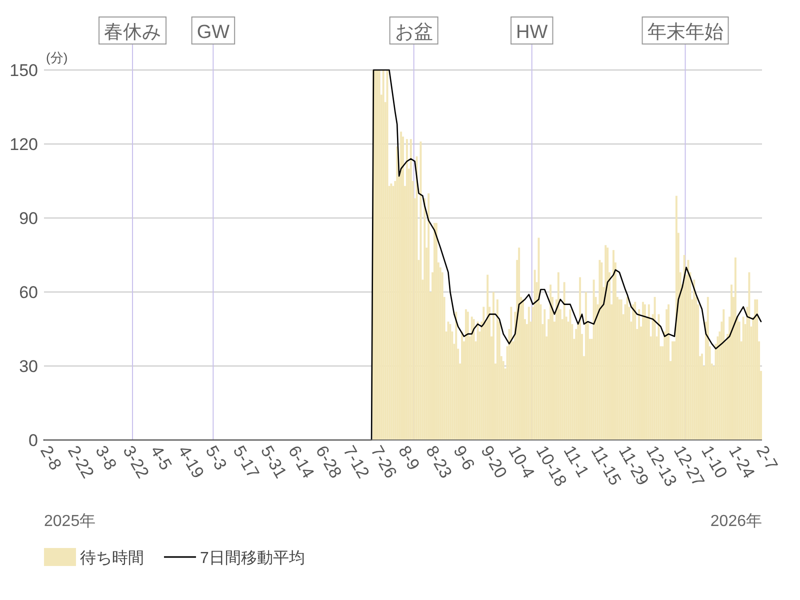 Image resolution: width=800 pixels, height=600 pixels. I want to click on x-tick-label: 2-8, so click(51, 458).